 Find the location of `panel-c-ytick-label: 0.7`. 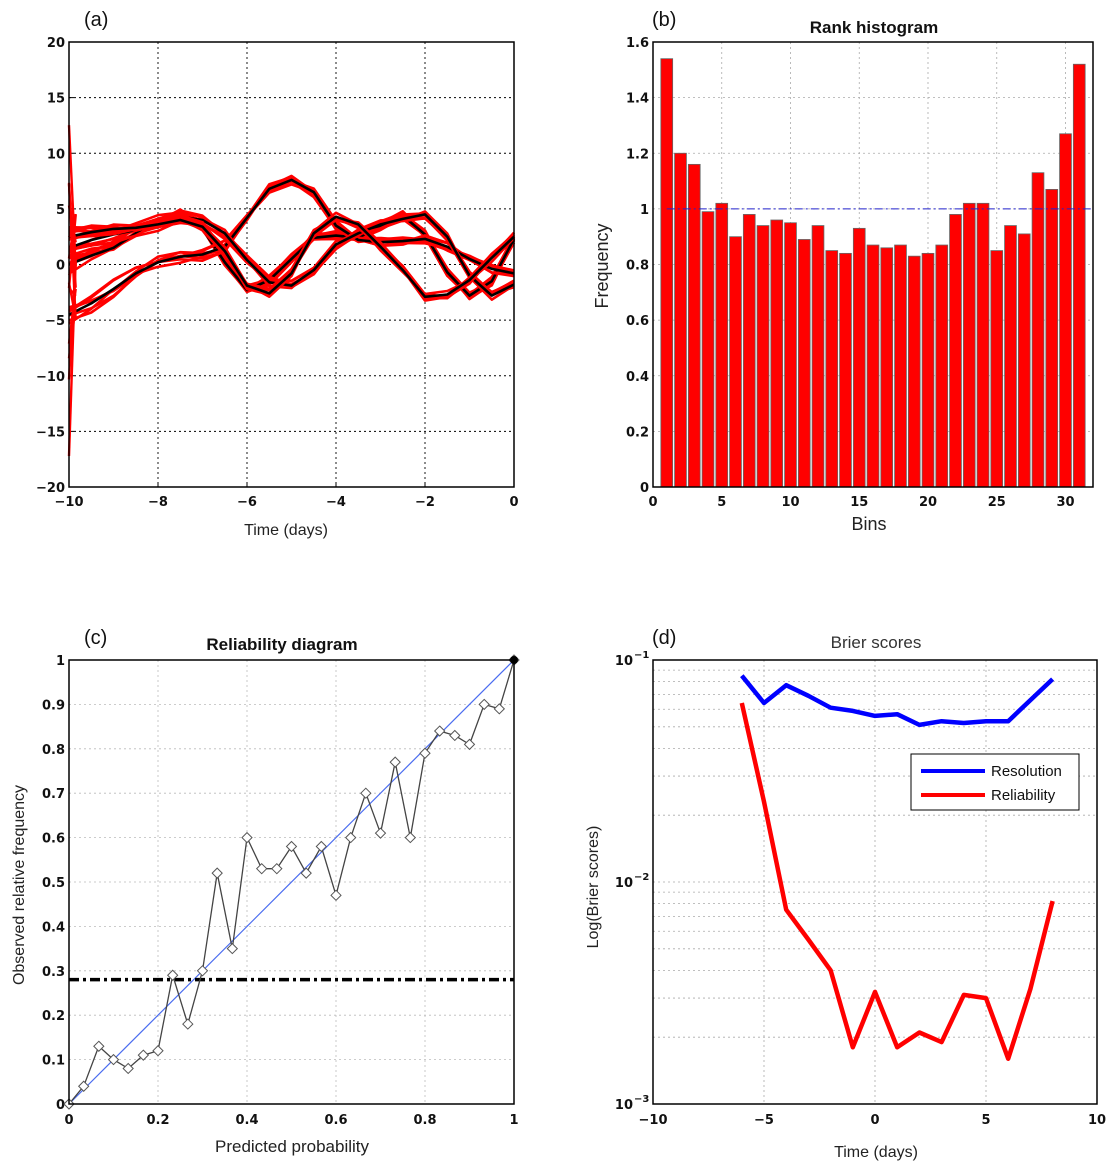

panel-c-ytick-label: 0.7 is located at coordinates (53, 794).